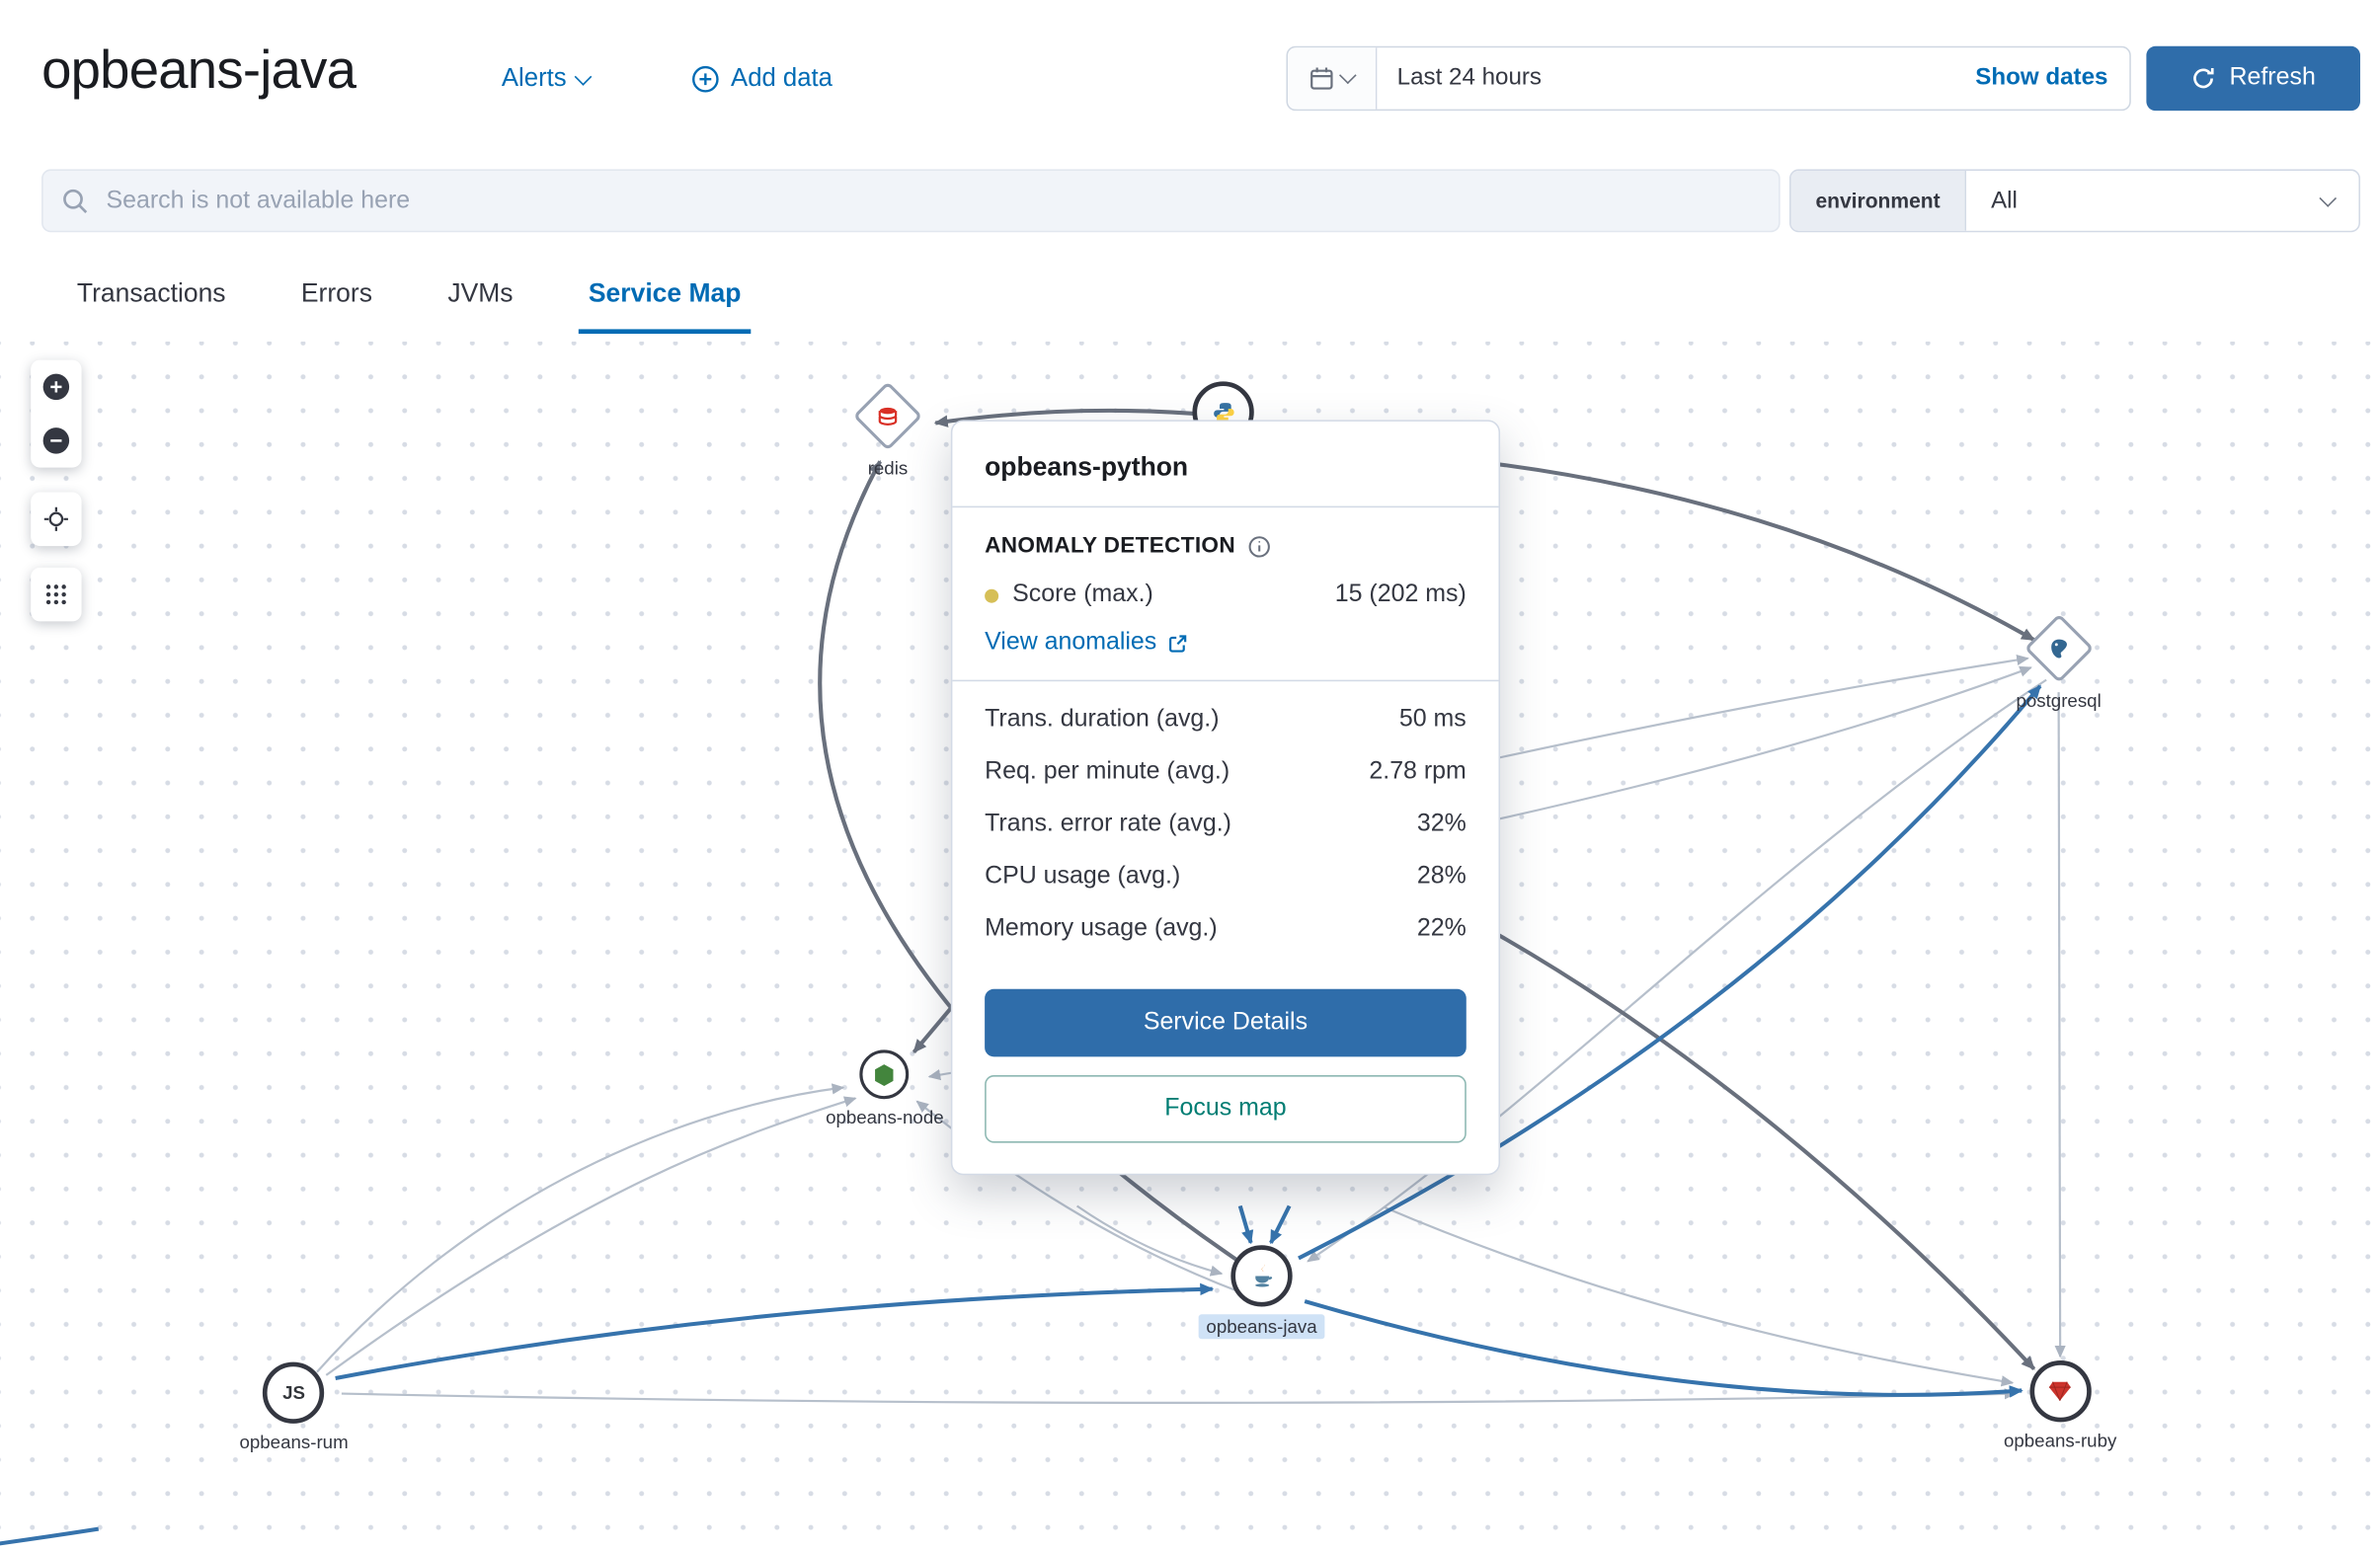 The height and width of the screenshot is (1552, 2380). I want to click on environment-filter-label: environment, so click(1878, 200).